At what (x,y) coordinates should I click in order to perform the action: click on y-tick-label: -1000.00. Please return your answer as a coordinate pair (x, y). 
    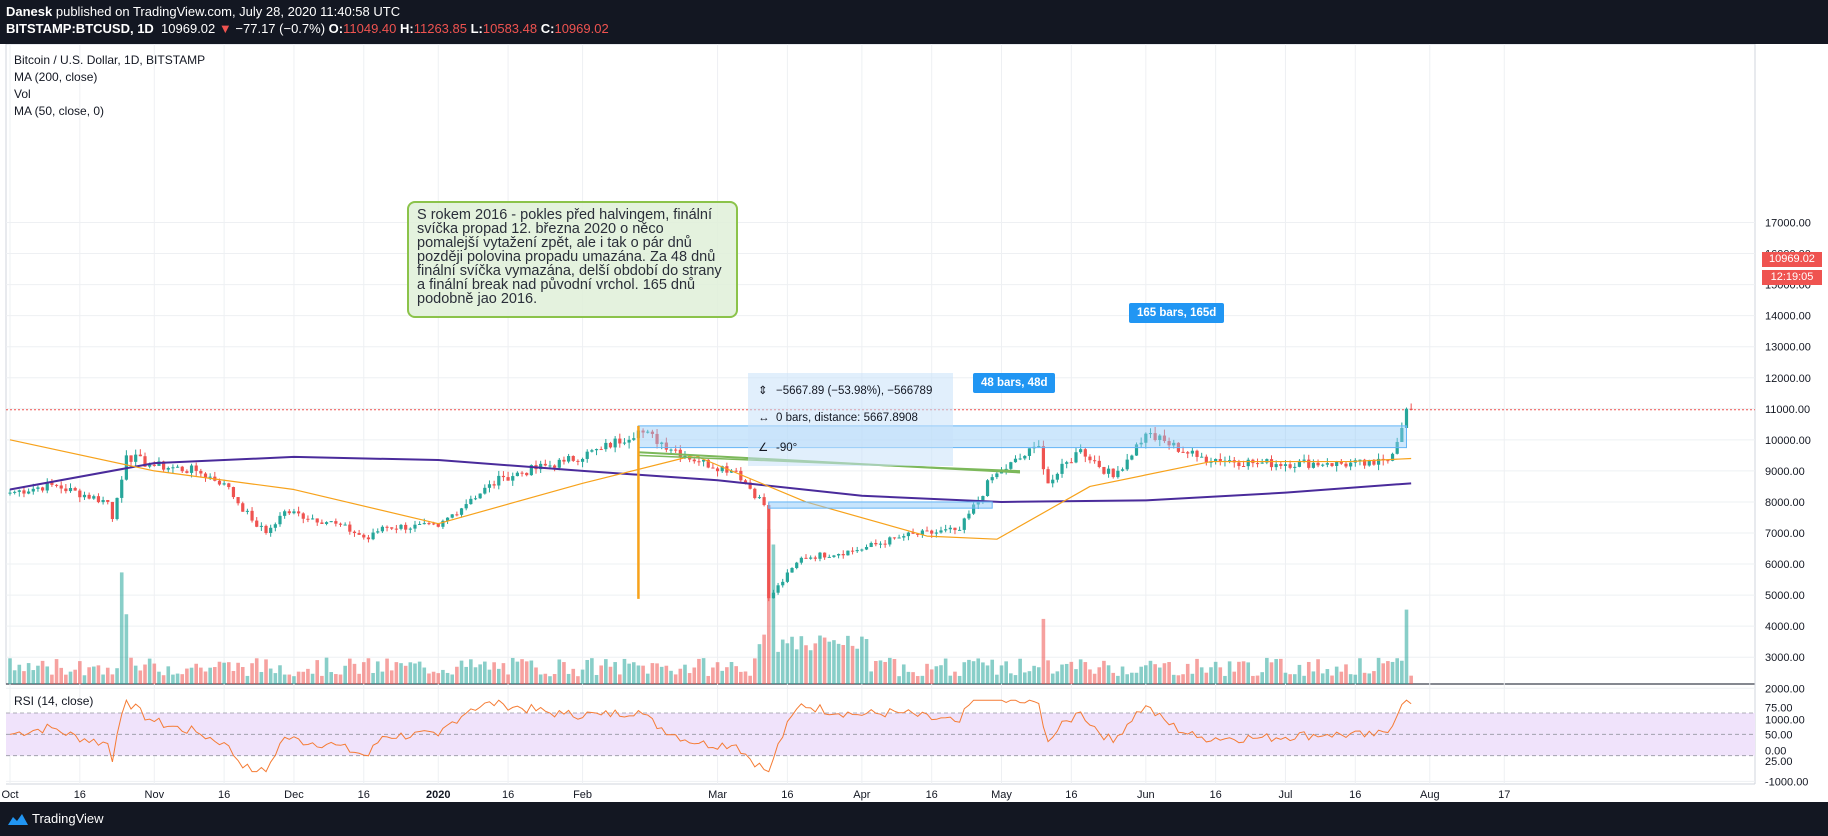
    Looking at the image, I should click on (1786, 782).